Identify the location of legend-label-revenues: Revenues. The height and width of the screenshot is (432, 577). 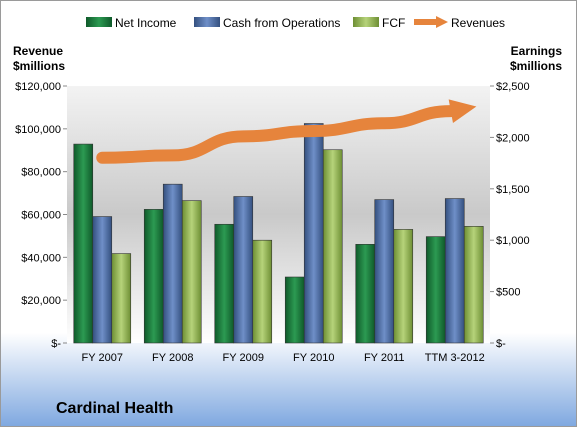
(478, 23).